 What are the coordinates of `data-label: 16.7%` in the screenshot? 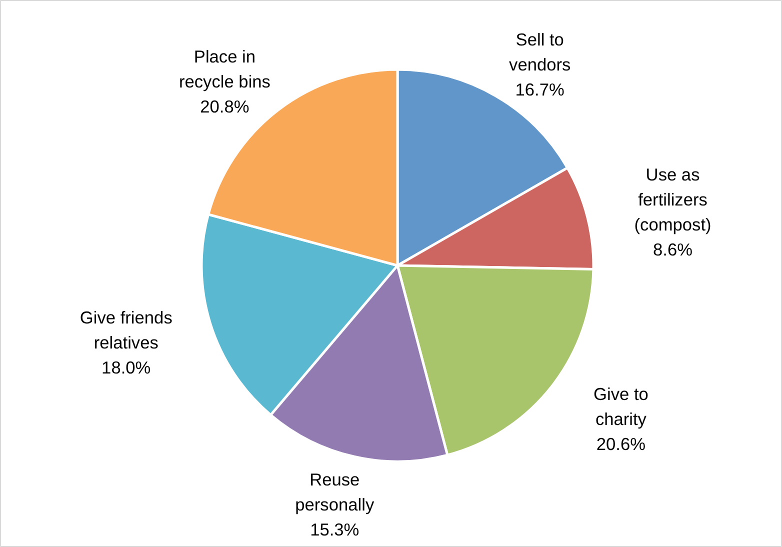 It's located at (539, 89).